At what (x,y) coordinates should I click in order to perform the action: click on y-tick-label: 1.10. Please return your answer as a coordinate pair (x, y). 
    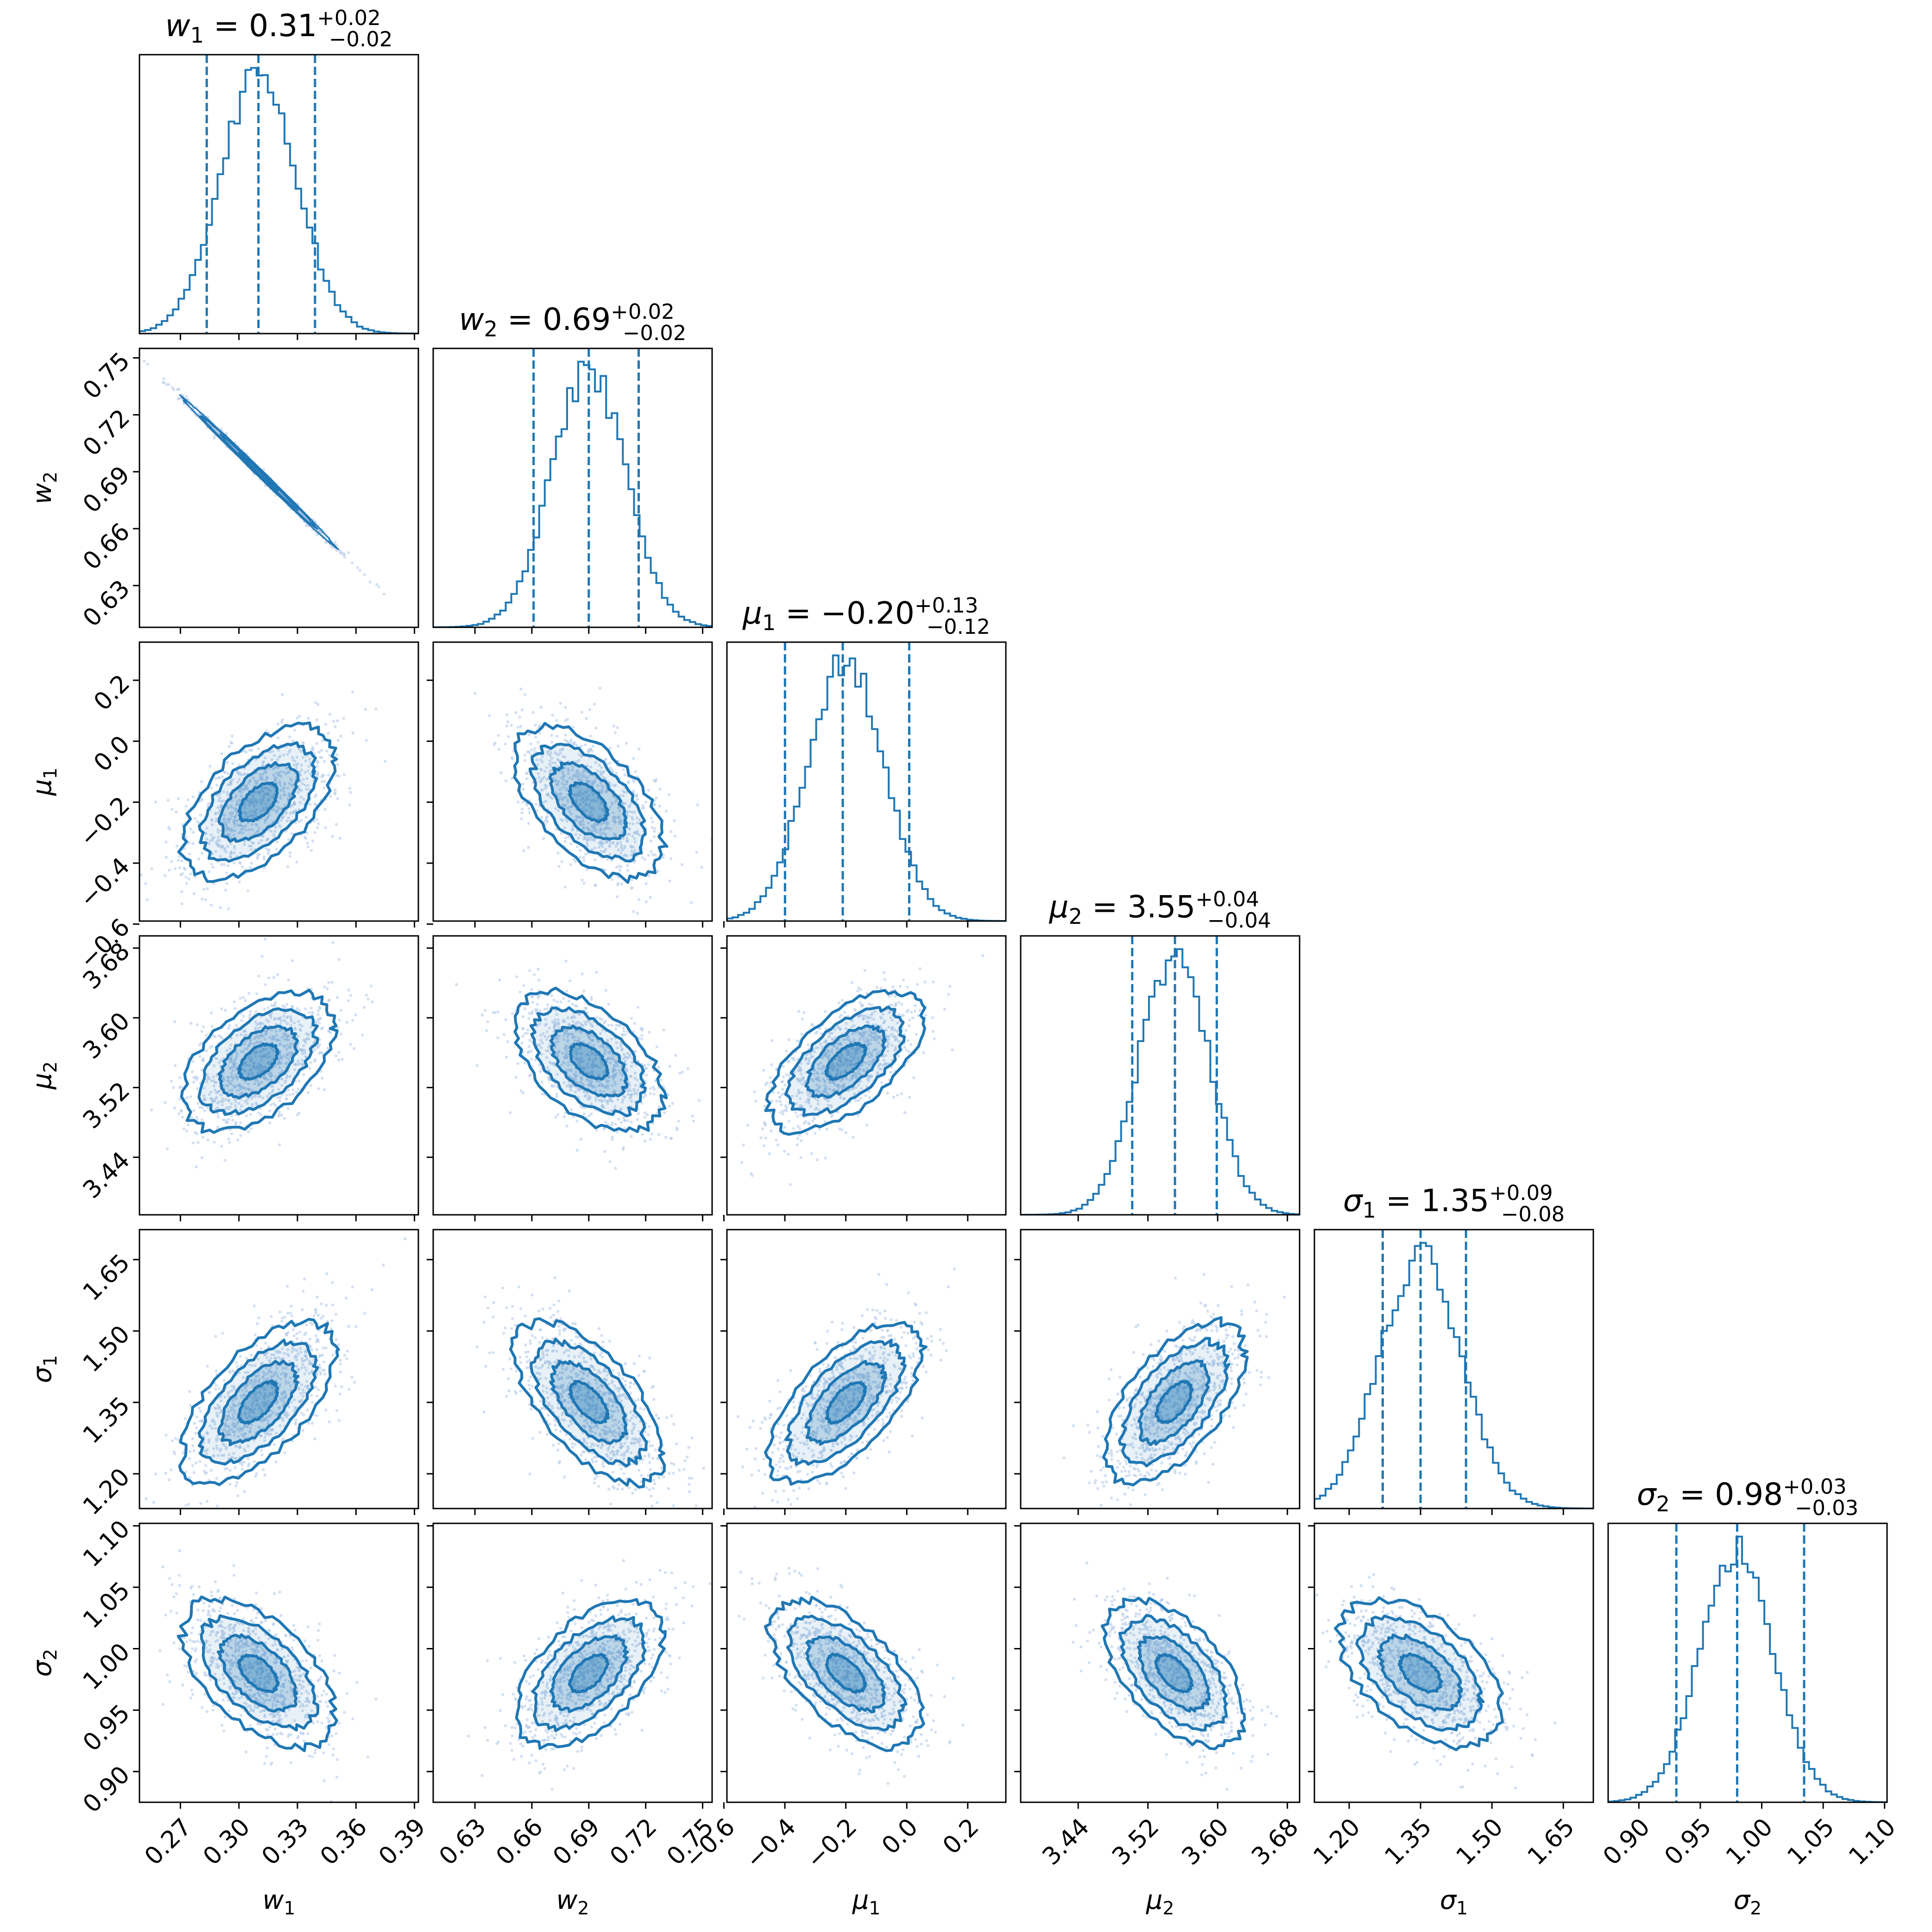
    Looking at the image, I should click on (106, 1543).